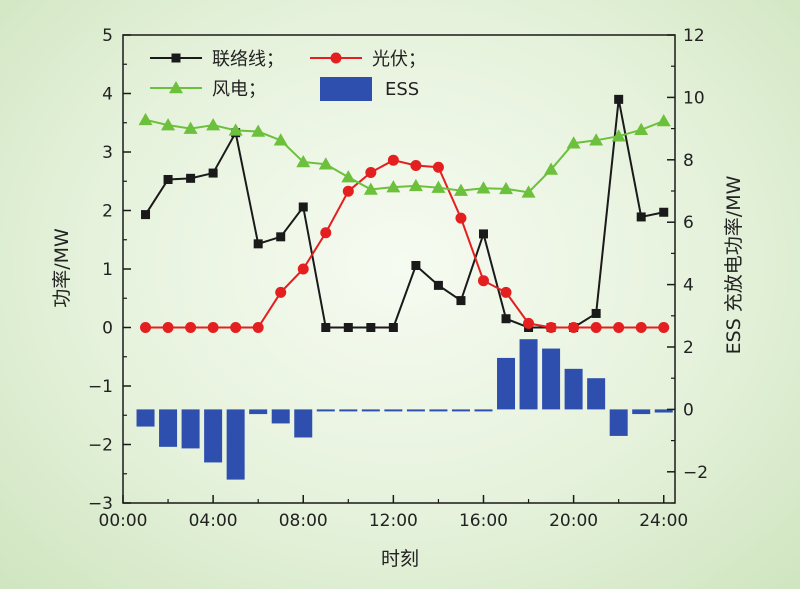  What do you see at coordinates (100, 504) in the screenshot?
I see `left-tick-label: −3` at bounding box center [100, 504].